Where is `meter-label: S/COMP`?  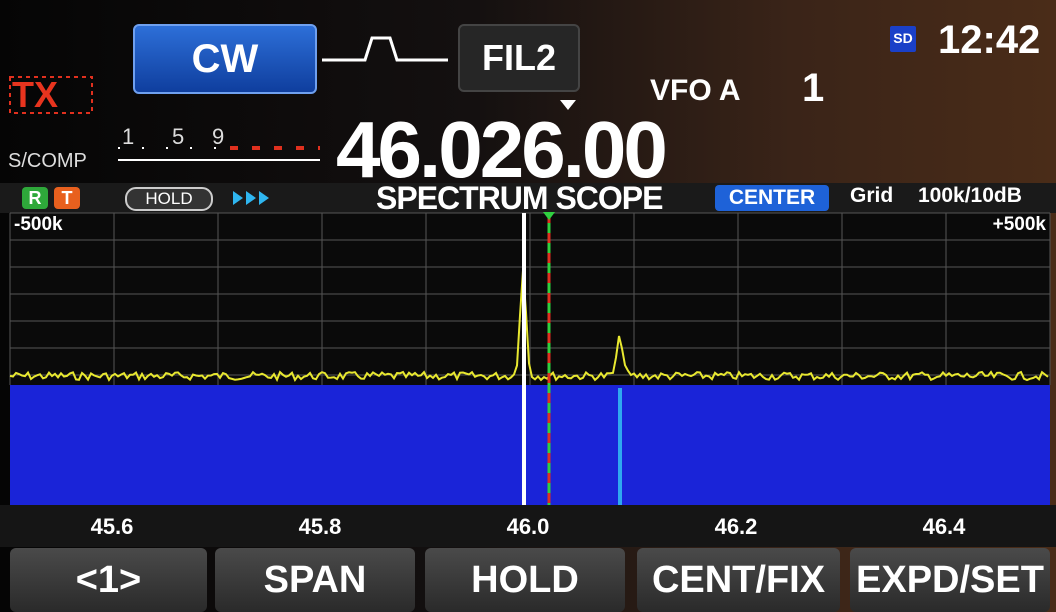
meter-label: S/COMP is located at coordinates (47, 161).